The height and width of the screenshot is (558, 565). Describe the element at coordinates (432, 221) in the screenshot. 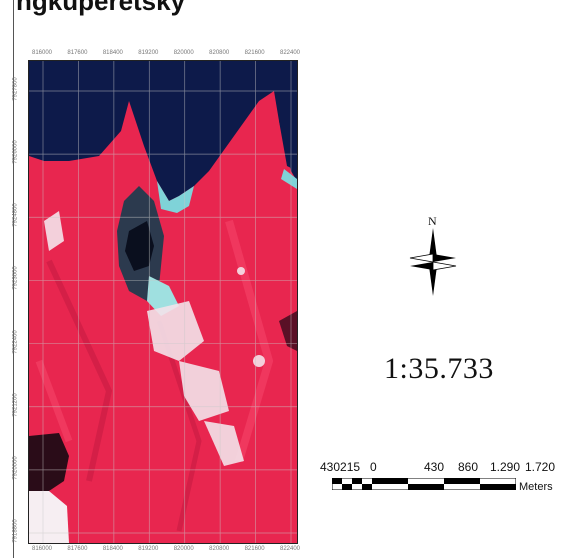

I see `north-label: N` at that location.